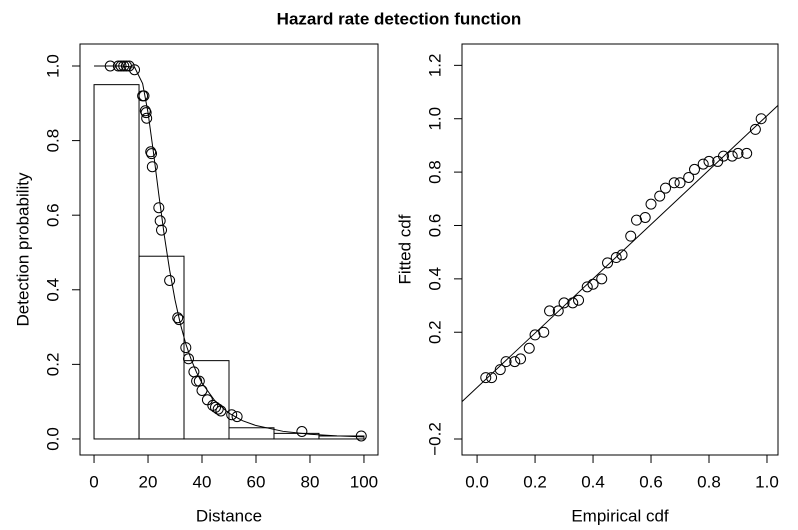 This screenshot has height=530, width=798. I want to click on y-axis-title: Detection probability, so click(22, 249).